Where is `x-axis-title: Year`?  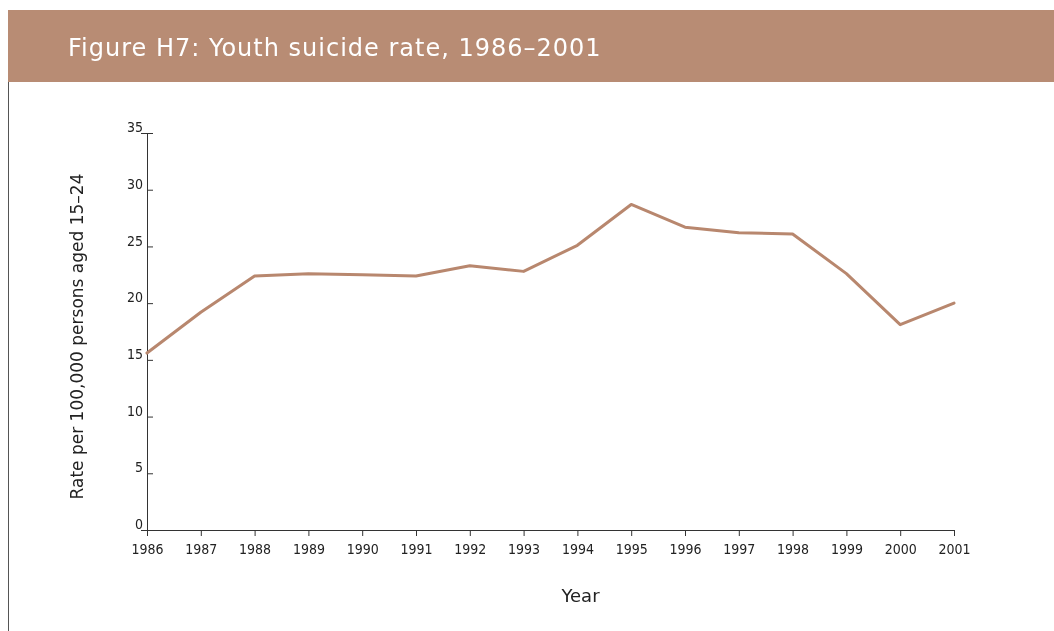 x-axis-title: Year is located at coordinates (580, 595).